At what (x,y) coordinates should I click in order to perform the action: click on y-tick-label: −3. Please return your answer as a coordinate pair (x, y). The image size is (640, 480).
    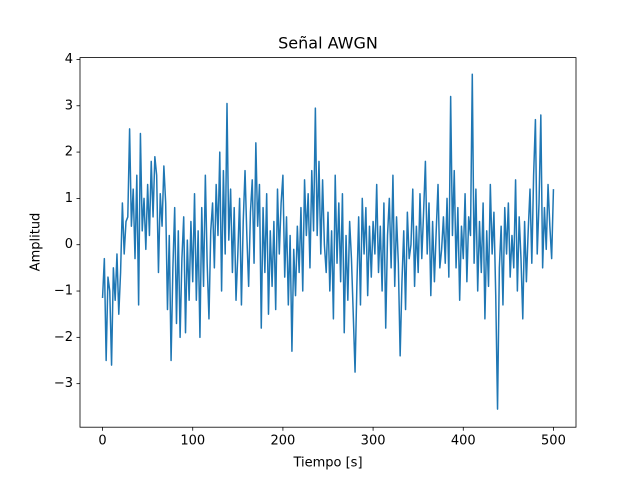
    Looking at the image, I should click on (63, 383).